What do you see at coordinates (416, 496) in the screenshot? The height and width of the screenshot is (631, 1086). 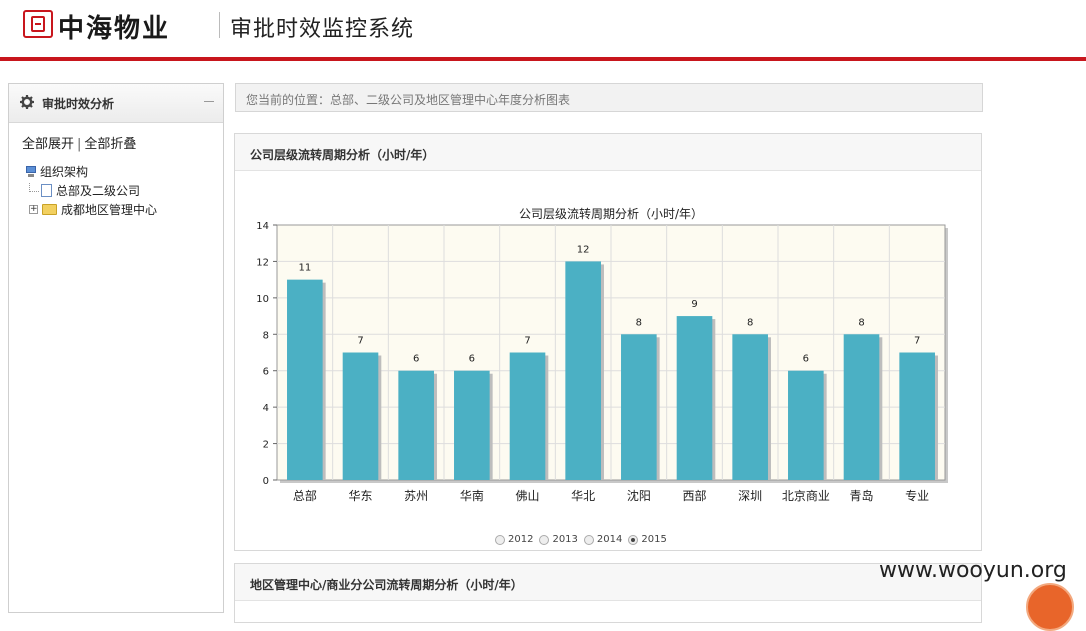 I see `x-tick-label: 苏州` at bounding box center [416, 496].